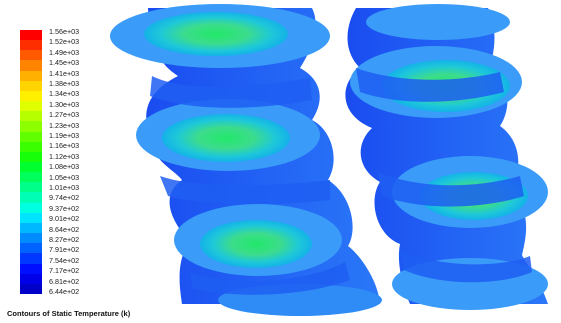  Describe the element at coordinates (64, 146) in the screenshot. I see `legend-tick-label: 1.16e+03` at that location.